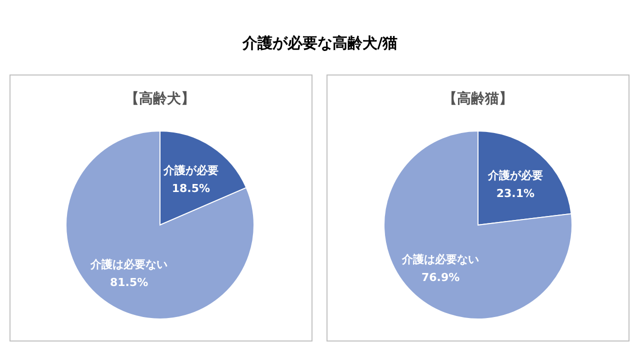 This screenshot has height=358, width=640. I want to click on data-label: 76.9%, so click(440, 277).